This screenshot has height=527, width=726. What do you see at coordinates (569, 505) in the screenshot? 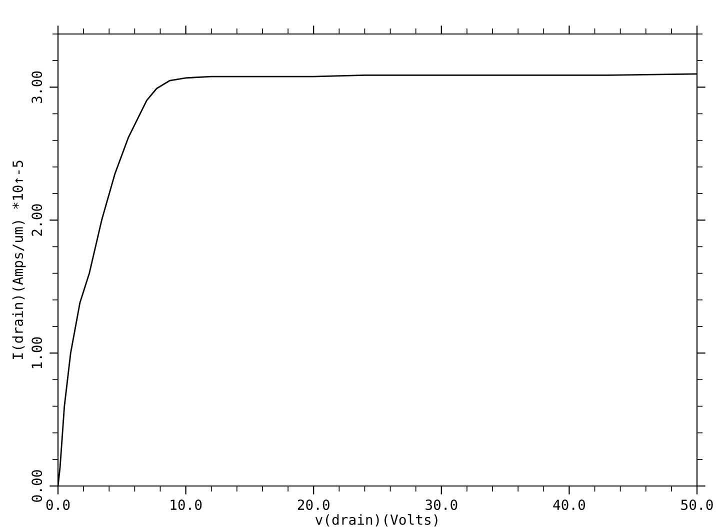
I see `x-tick-label: 40.0` at bounding box center [569, 505].